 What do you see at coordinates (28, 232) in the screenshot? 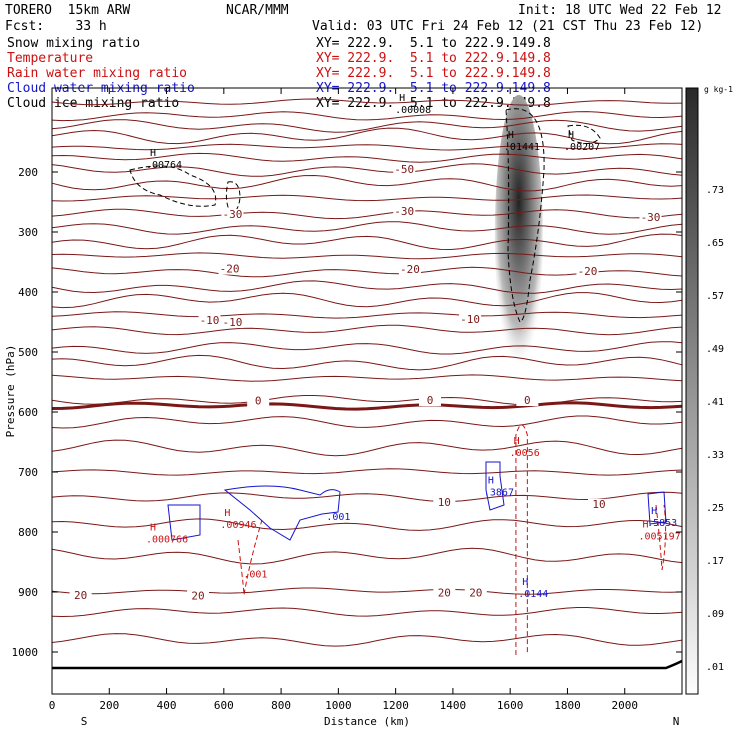
I see `y-tick-label: 300` at bounding box center [28, 232].